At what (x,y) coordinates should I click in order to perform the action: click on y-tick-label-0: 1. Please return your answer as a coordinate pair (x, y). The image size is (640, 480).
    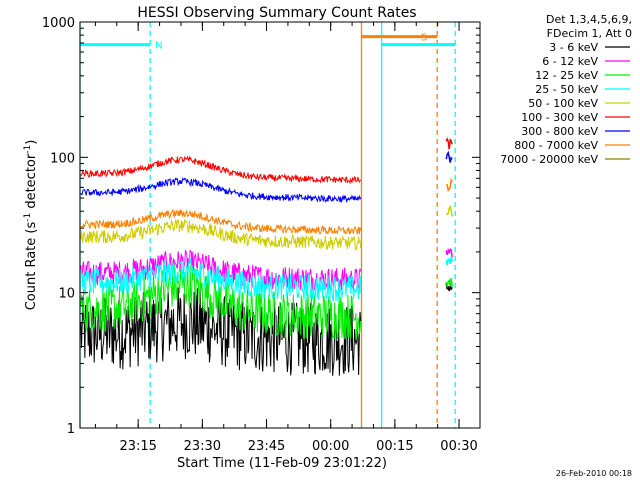
    Looking at the image, I should click on (71, 429).